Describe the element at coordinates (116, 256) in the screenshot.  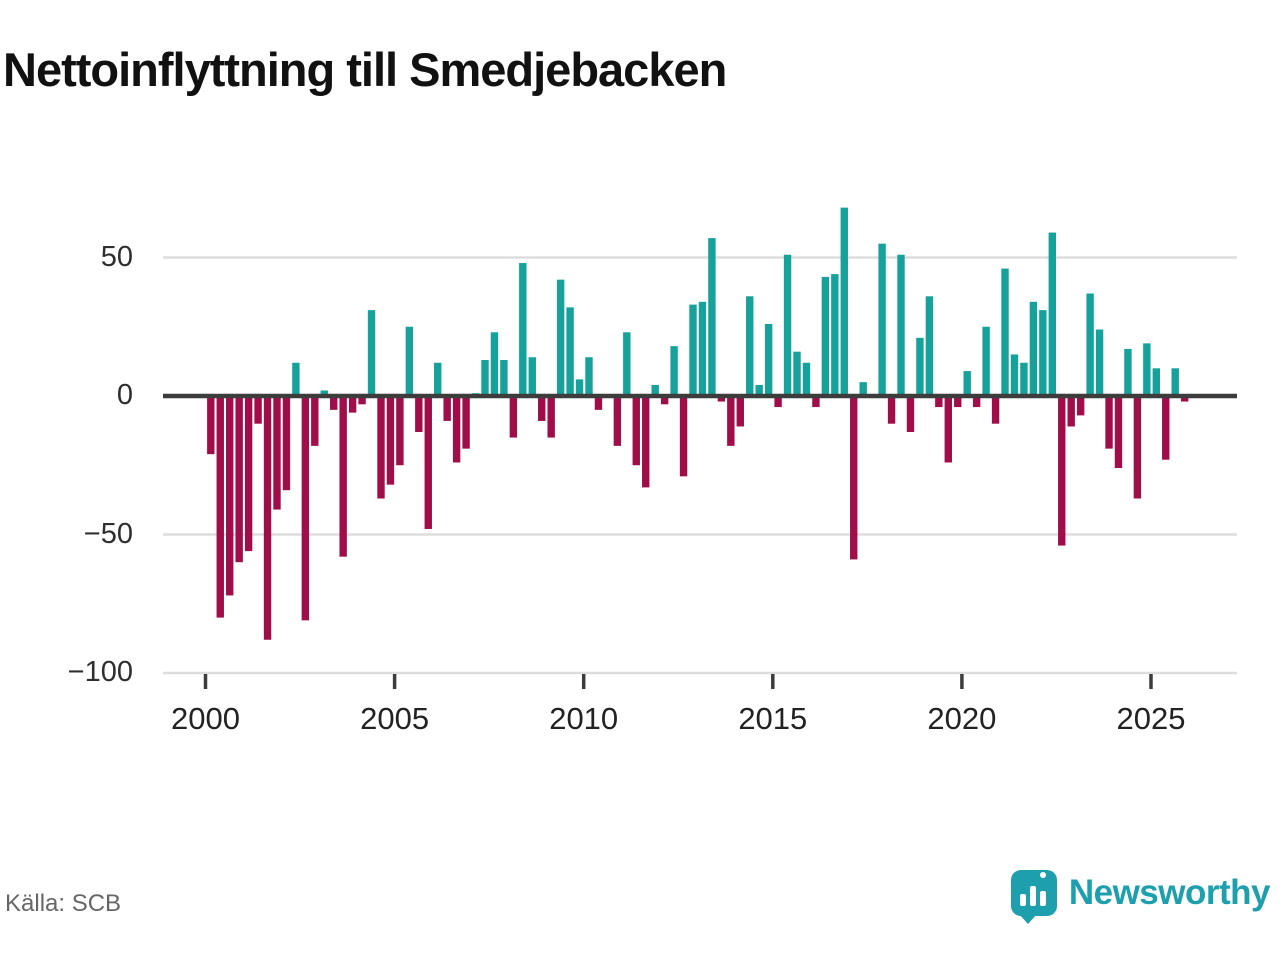
I see `y-tick-label: 50` at that location.